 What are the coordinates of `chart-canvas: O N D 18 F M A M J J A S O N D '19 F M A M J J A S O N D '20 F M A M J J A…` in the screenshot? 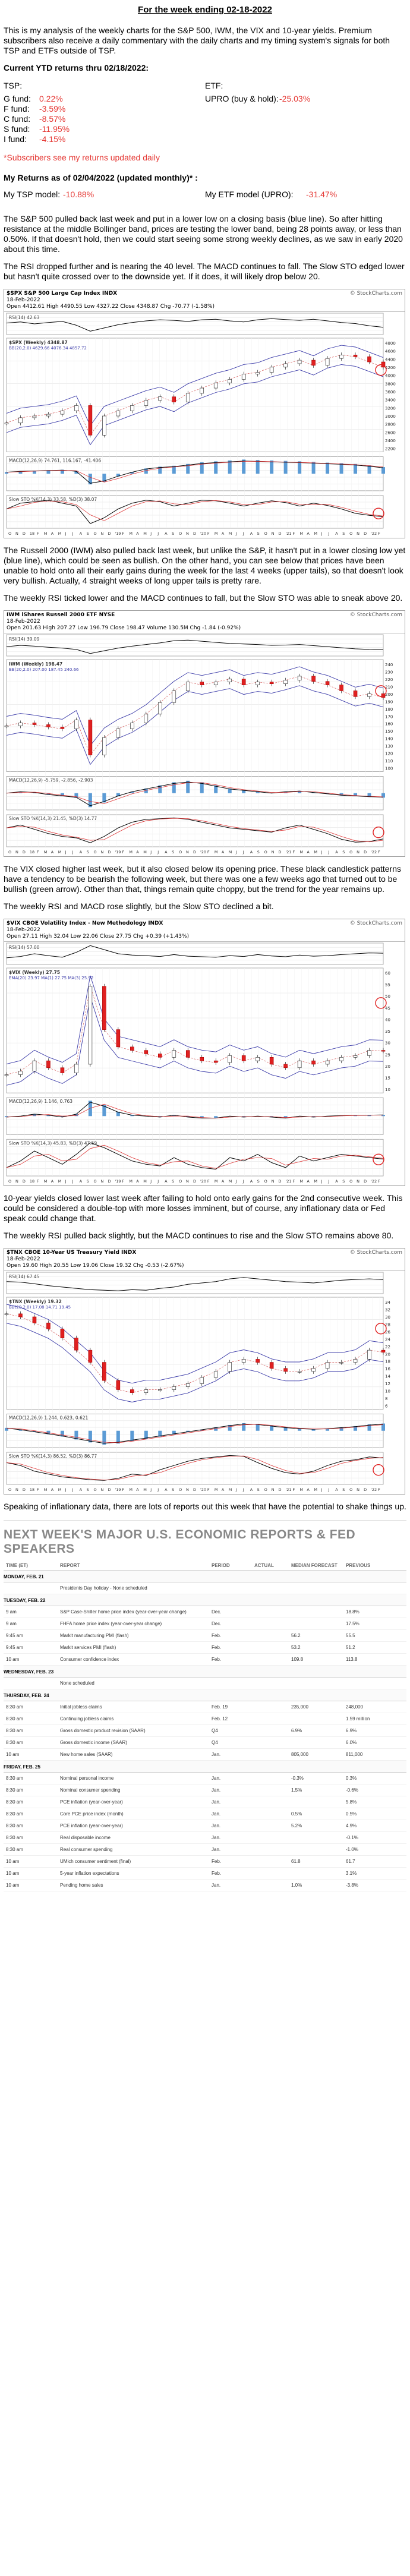 It's located at (197, 1382).